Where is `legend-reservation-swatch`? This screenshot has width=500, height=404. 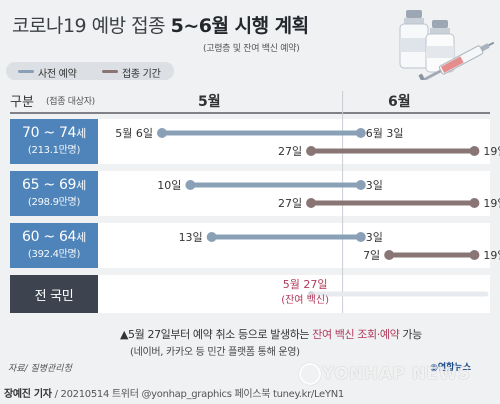
legend-reservation-swatch is located at coordinates (26, 71).